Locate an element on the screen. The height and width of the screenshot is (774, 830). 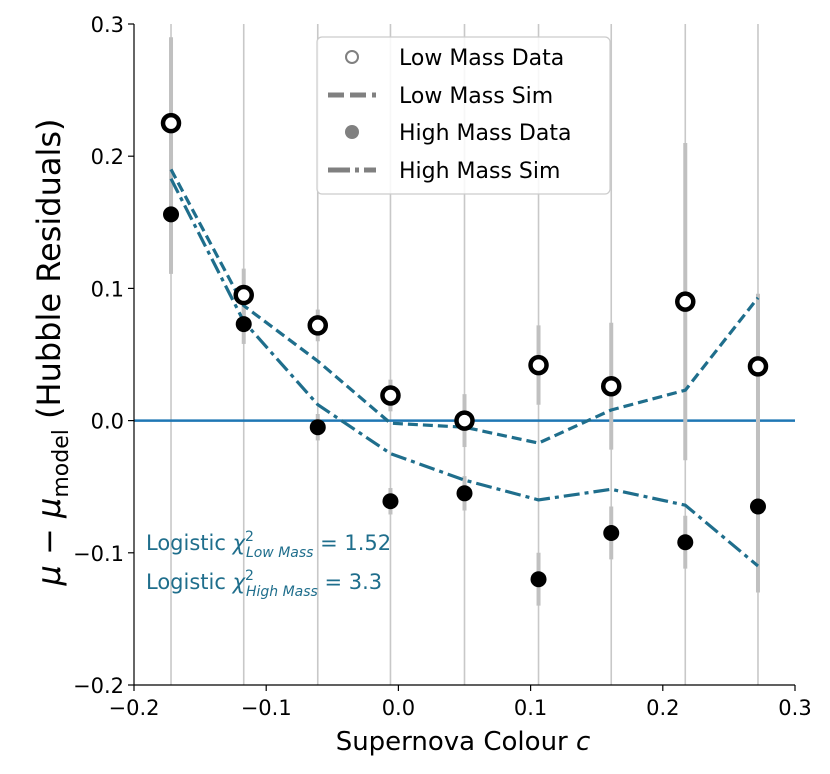
annotation-chi2-low-mass: Logistic χ2 Low Mass = 1.52 is located at coordinates (268, 545).